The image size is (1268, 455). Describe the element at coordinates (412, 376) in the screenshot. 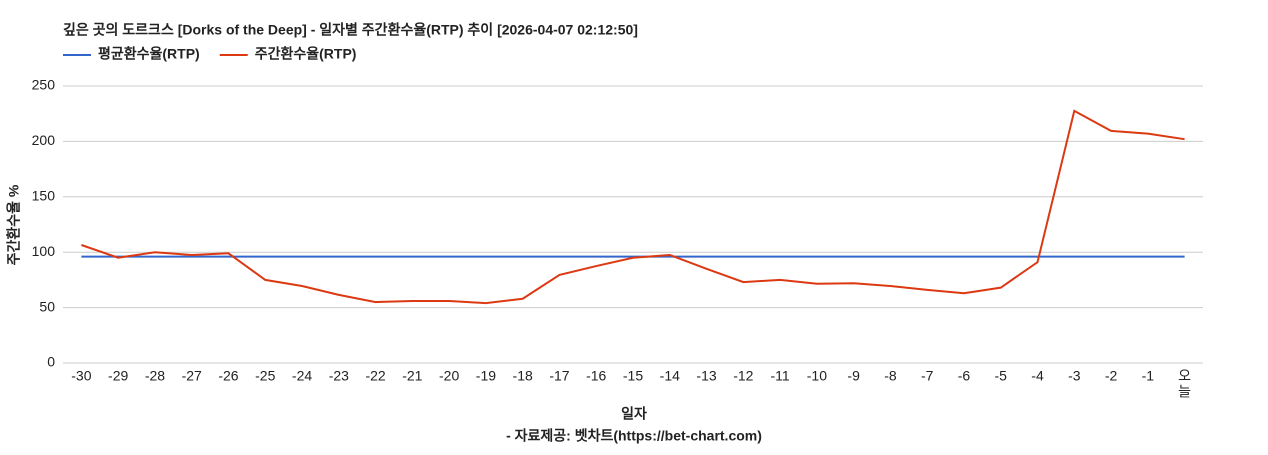

I see `x-tick-label: -21` at that location.